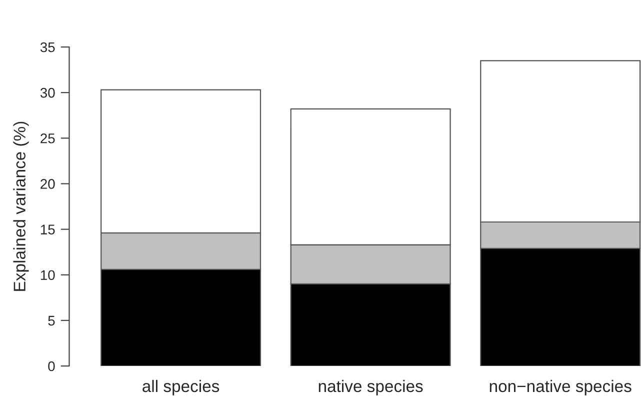 The image size is (641, 400). Describe the element at coordinates (47, 229) in the screenshot. I see `y-tick-label: 15` at that location.